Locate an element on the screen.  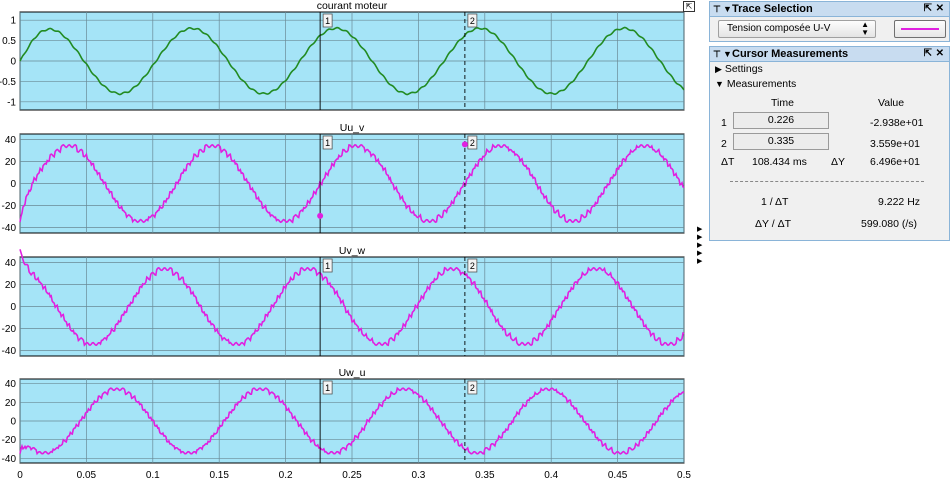
value-column-header: Value is located at coordinates (891, 103).